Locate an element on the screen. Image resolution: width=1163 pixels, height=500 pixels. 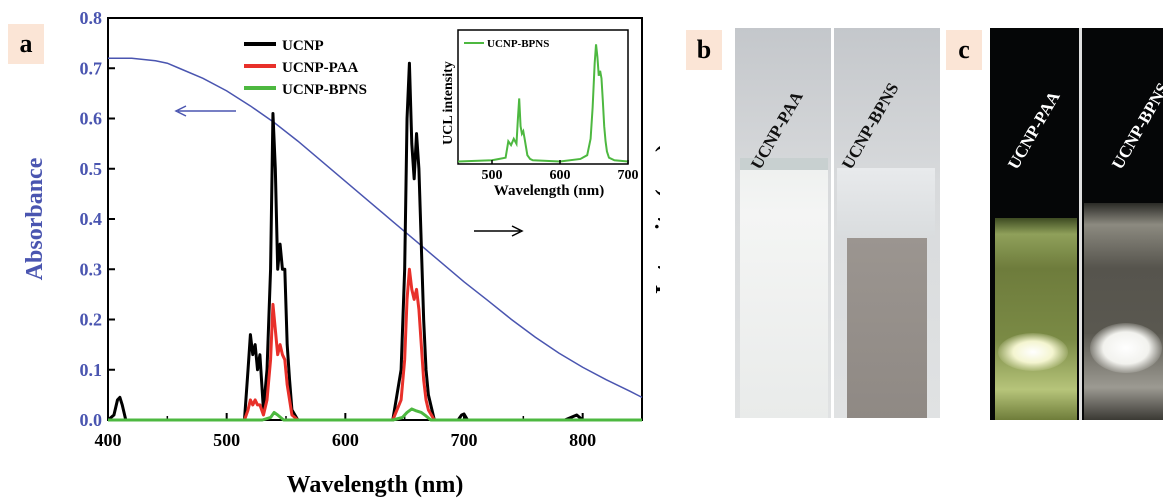
y-tick-label: 0.5 is located at coordinates (91, 169).